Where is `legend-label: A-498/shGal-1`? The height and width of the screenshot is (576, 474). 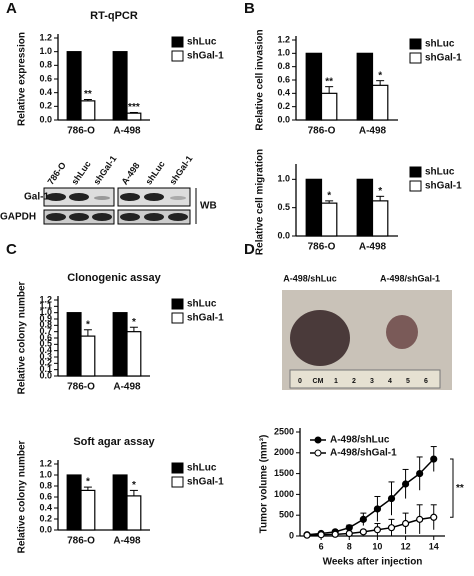 legend-label: A-498/shGal-1 is located at coordinates (363, 453).